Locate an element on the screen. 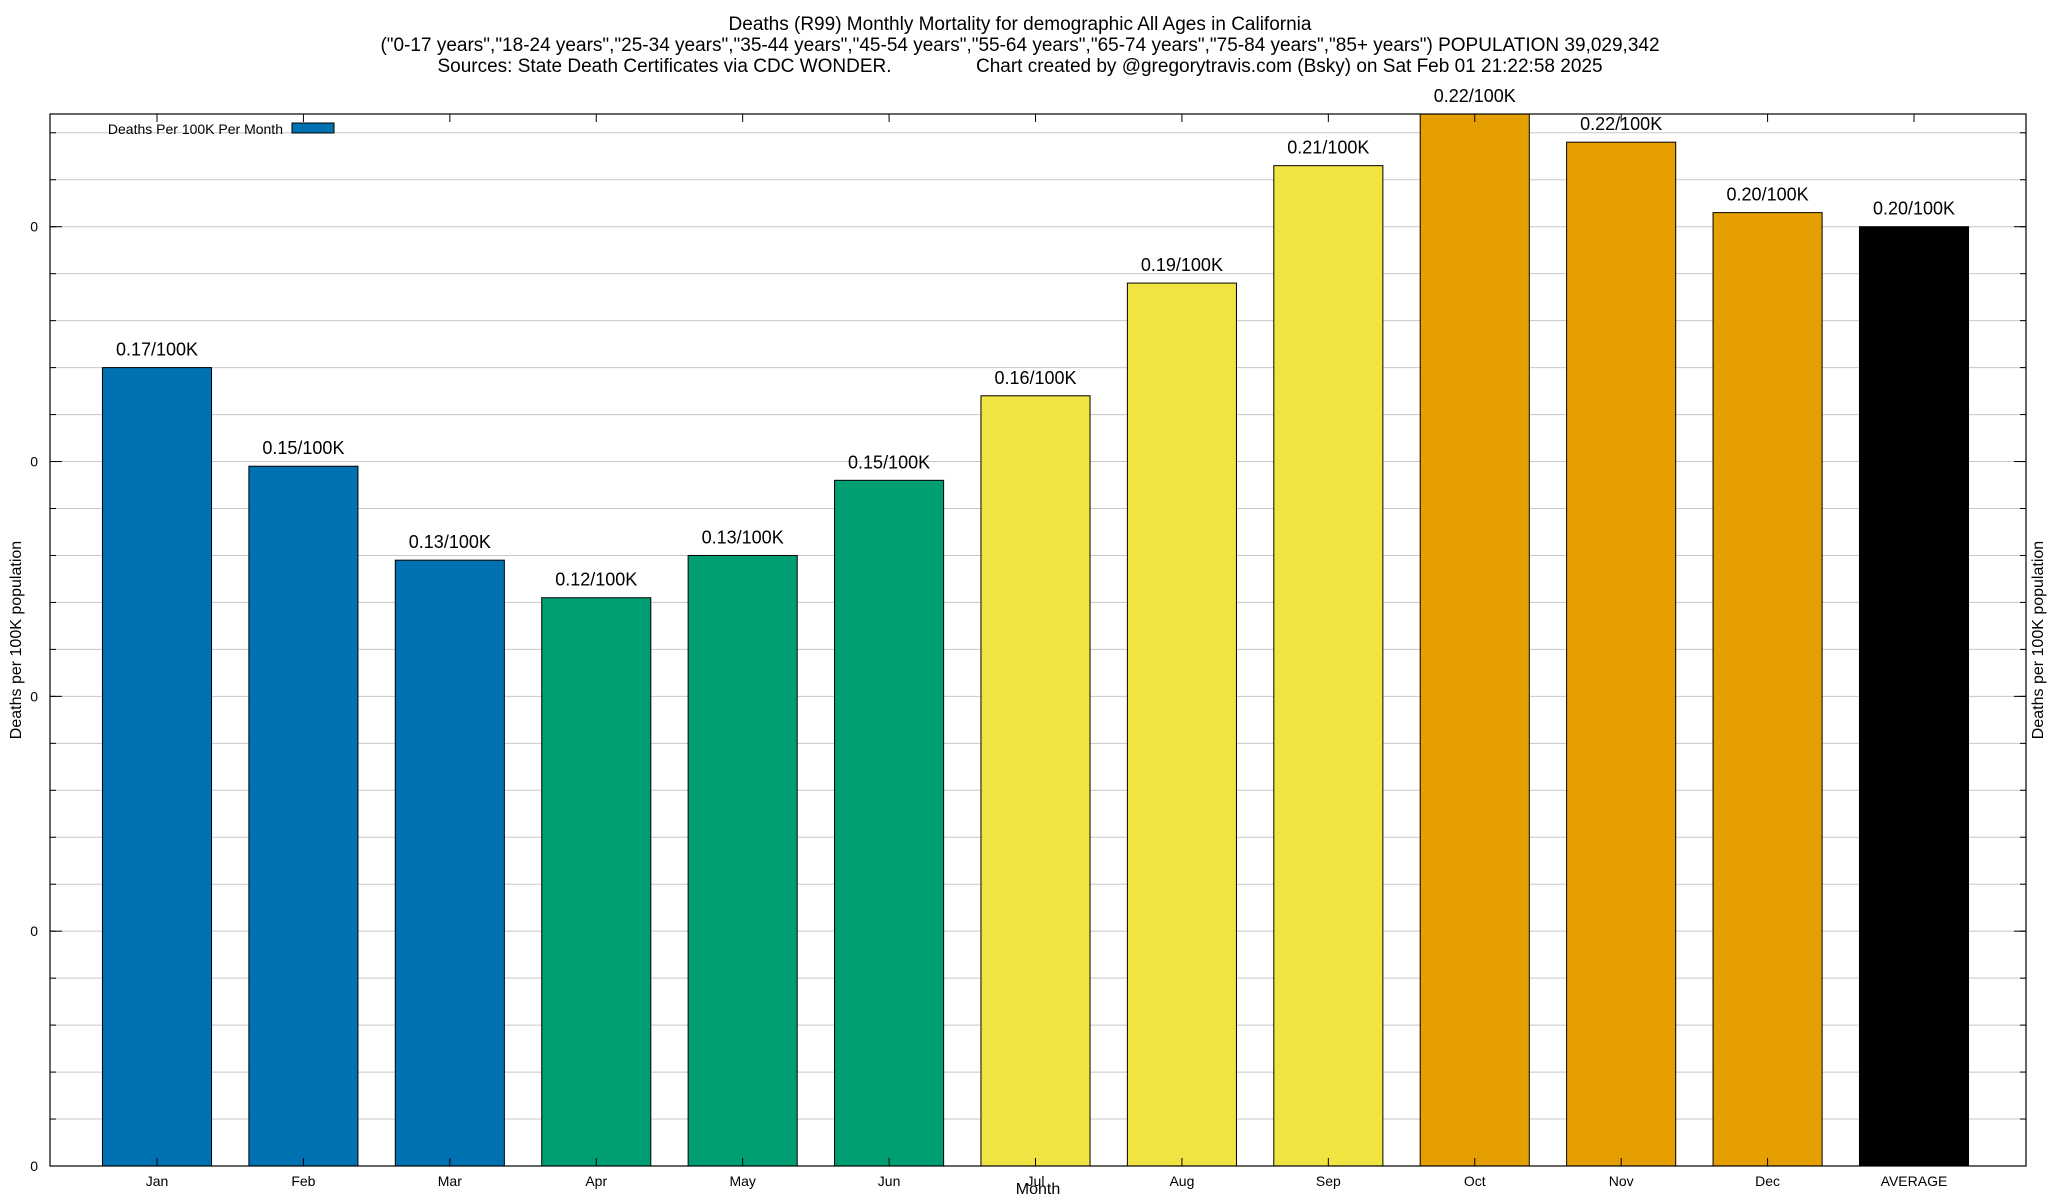 Image resolution: width=2048 pixels, height=1200 pixels. x-tick-label: Apr is located at coordinates (596, 1181).